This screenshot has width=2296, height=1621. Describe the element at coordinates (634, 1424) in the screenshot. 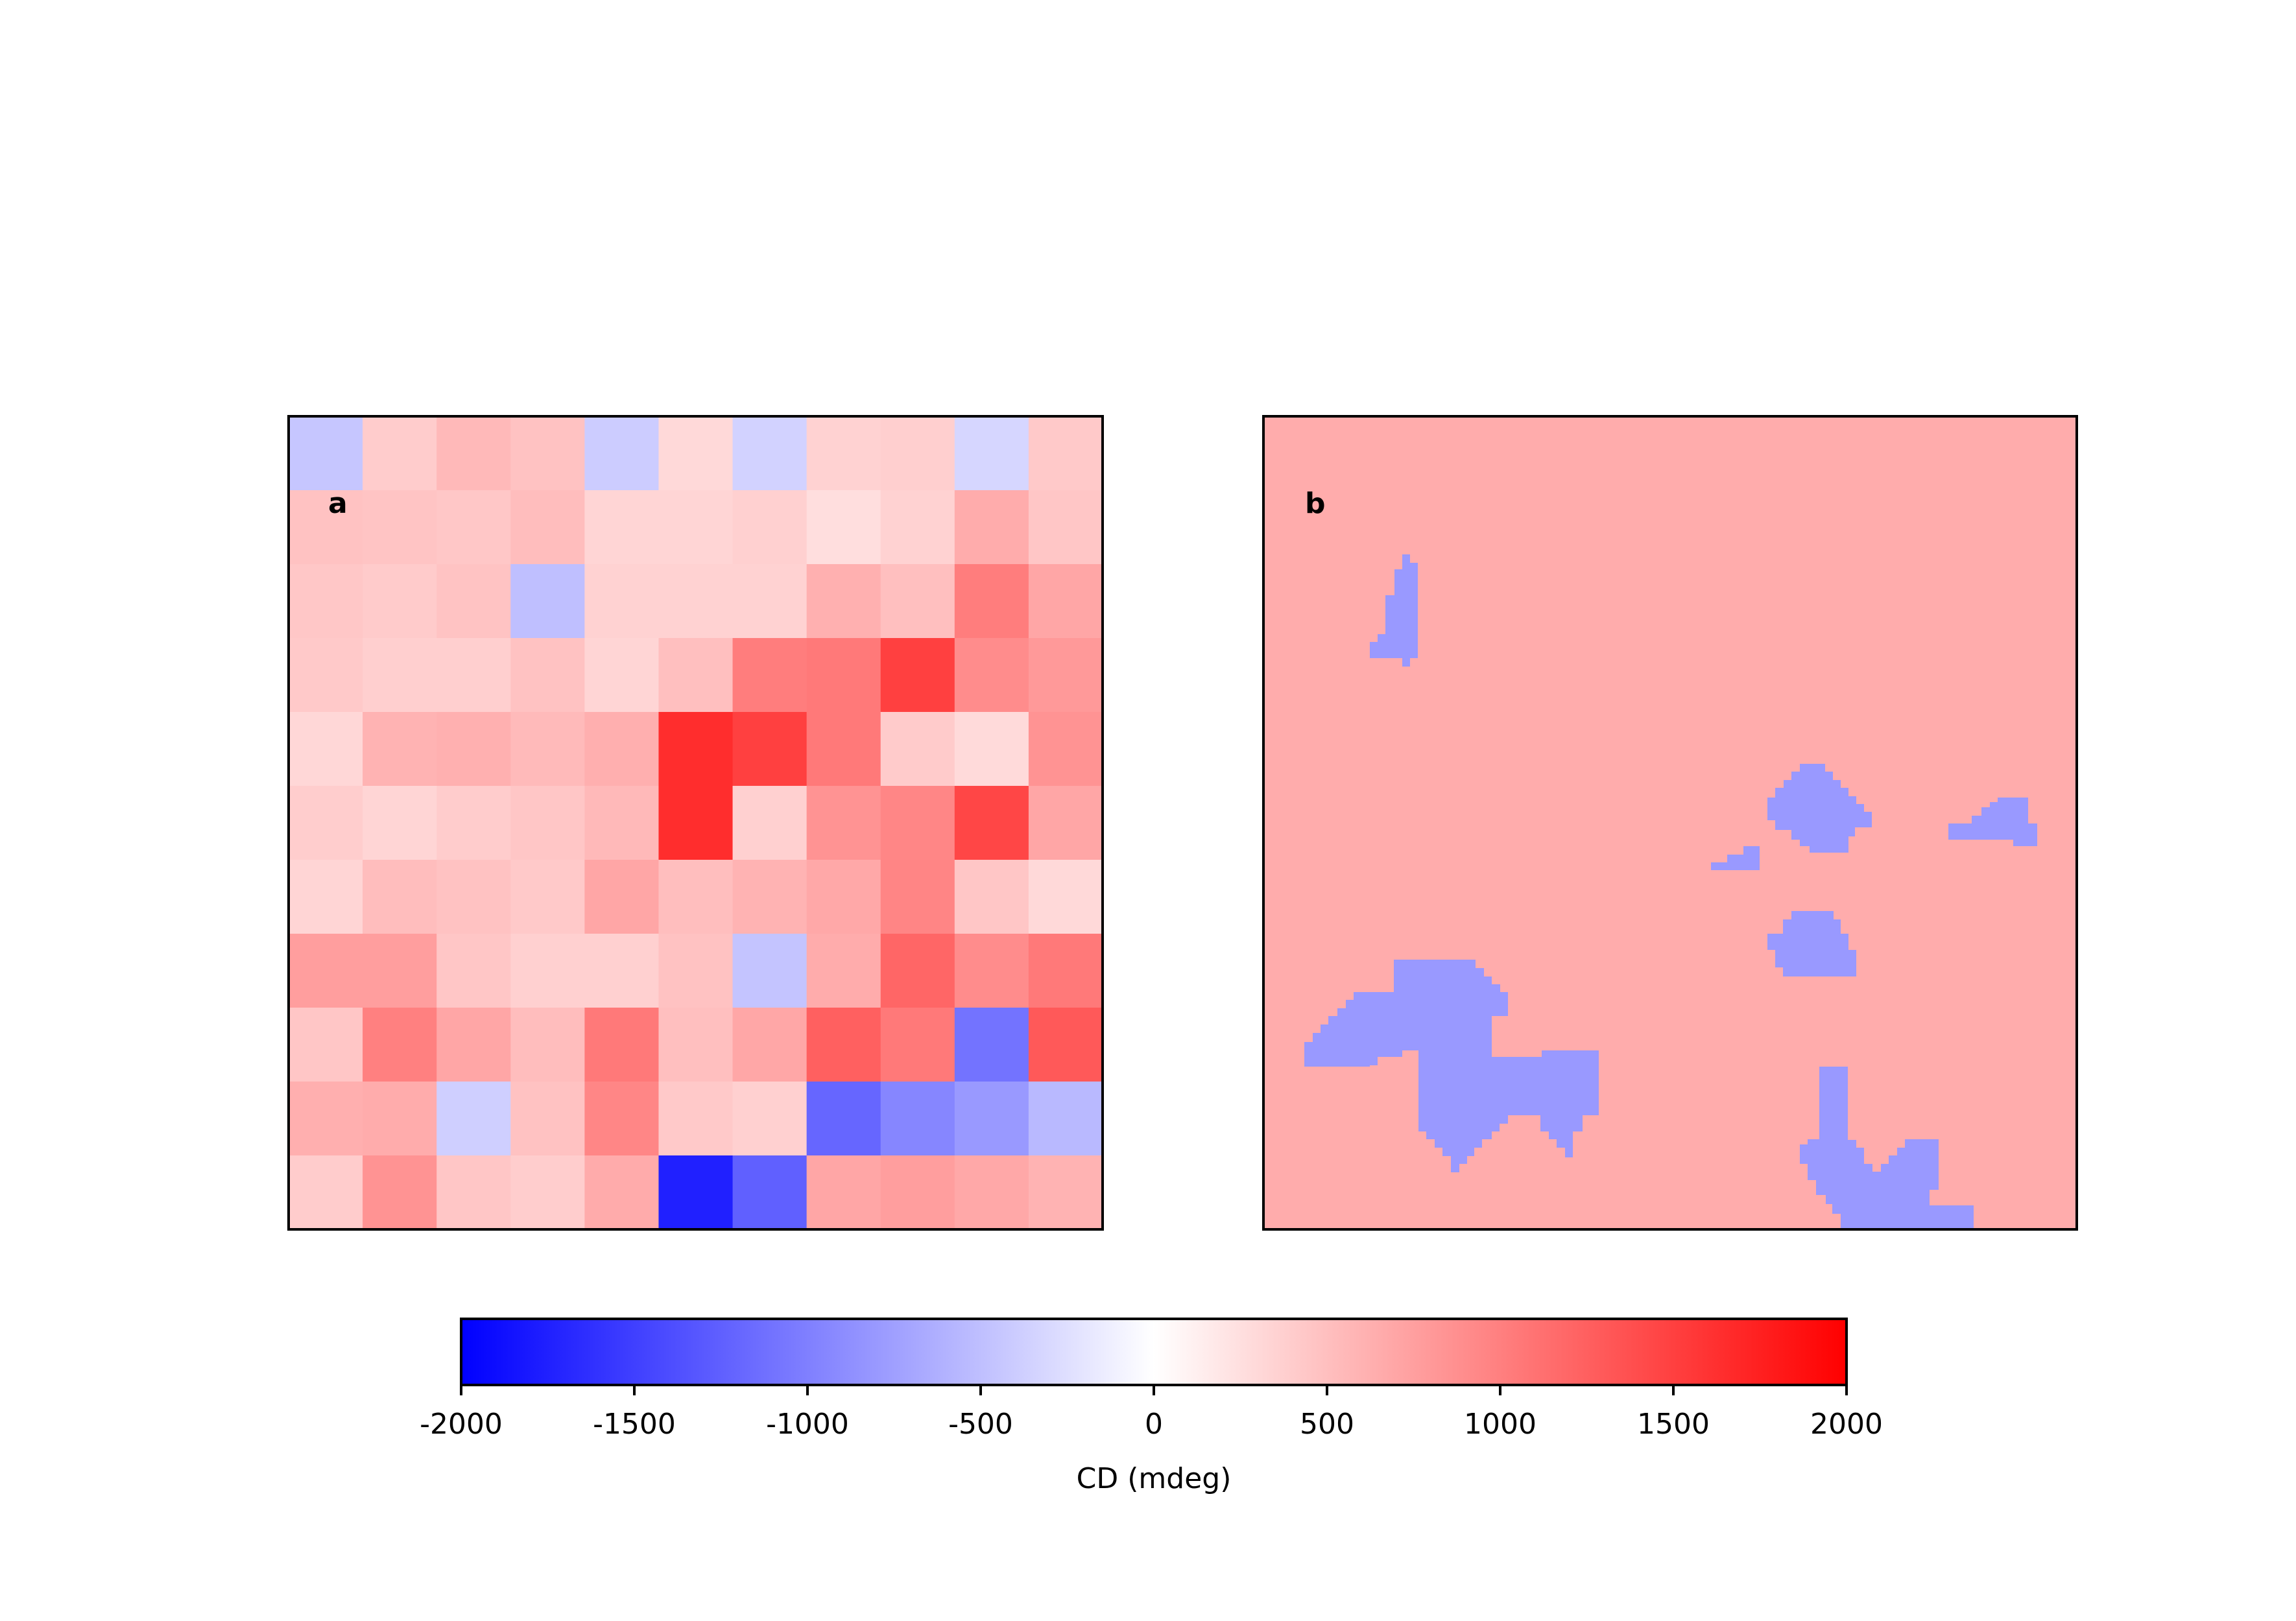

I see `colorbar-tick-label: -1500` at that location.